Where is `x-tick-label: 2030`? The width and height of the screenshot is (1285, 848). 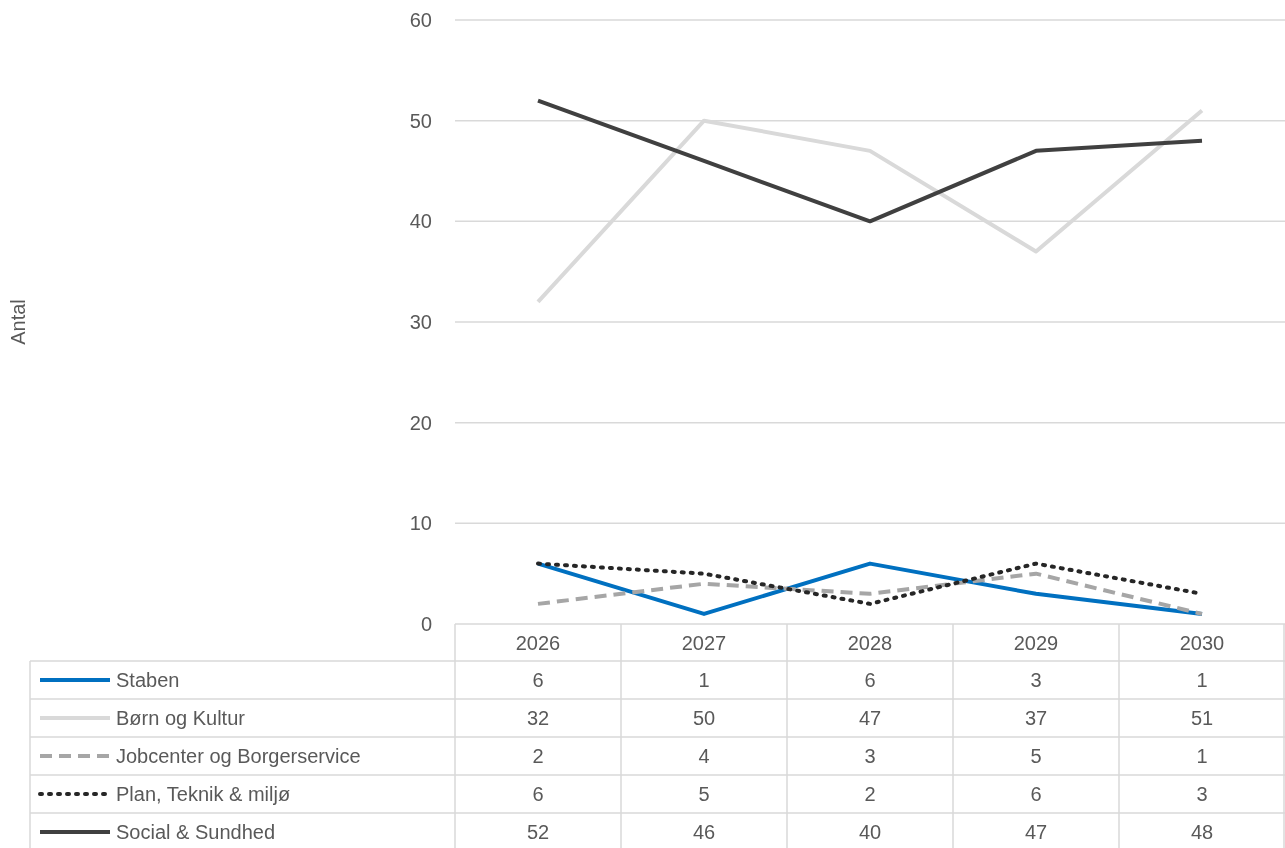
x-tick-label: 2030 is located at coordinates (1202, 642).